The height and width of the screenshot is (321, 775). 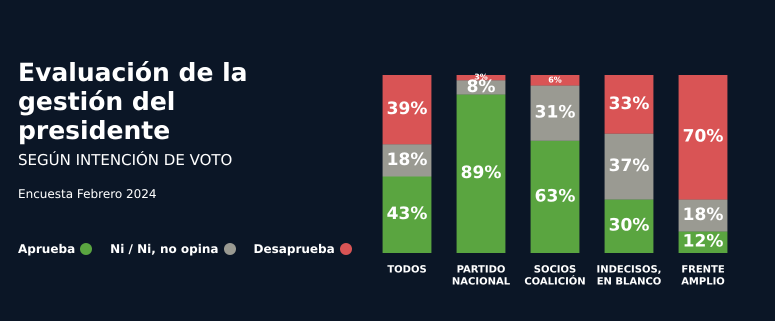 What do you see at coordinates (555, 79) in the screenshot?
I see `data-label: 6%` at bounding box center [555, 79].